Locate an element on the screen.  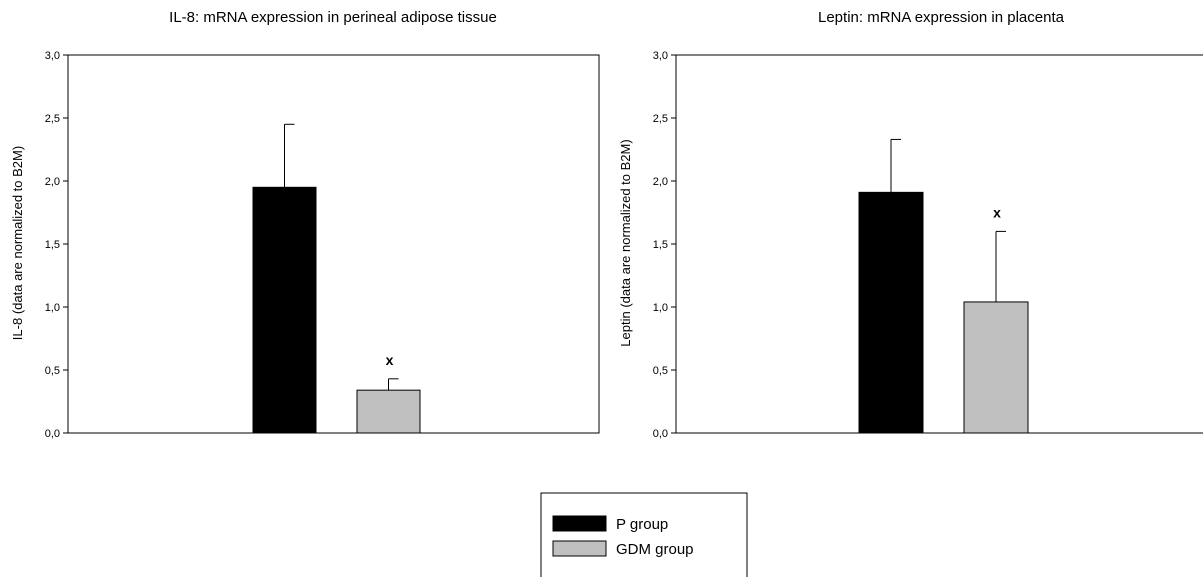
y-axis-label: IL-8 (data are normalized to B2M) is located at coordinates (17, 243).